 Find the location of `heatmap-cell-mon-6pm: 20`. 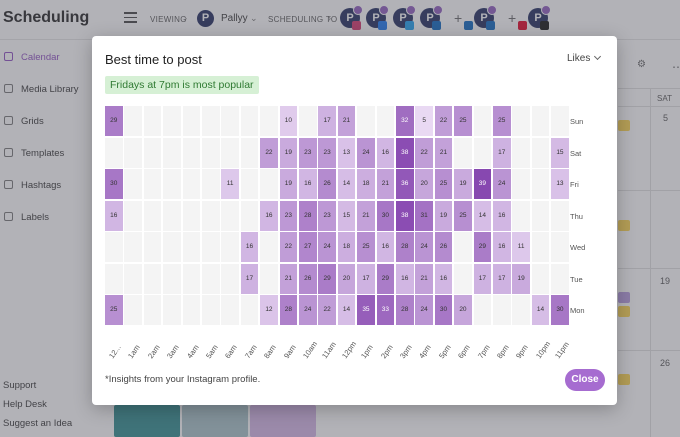

heatmap-cell-mon-6pm: 20 is located at coordinates (463, 310).